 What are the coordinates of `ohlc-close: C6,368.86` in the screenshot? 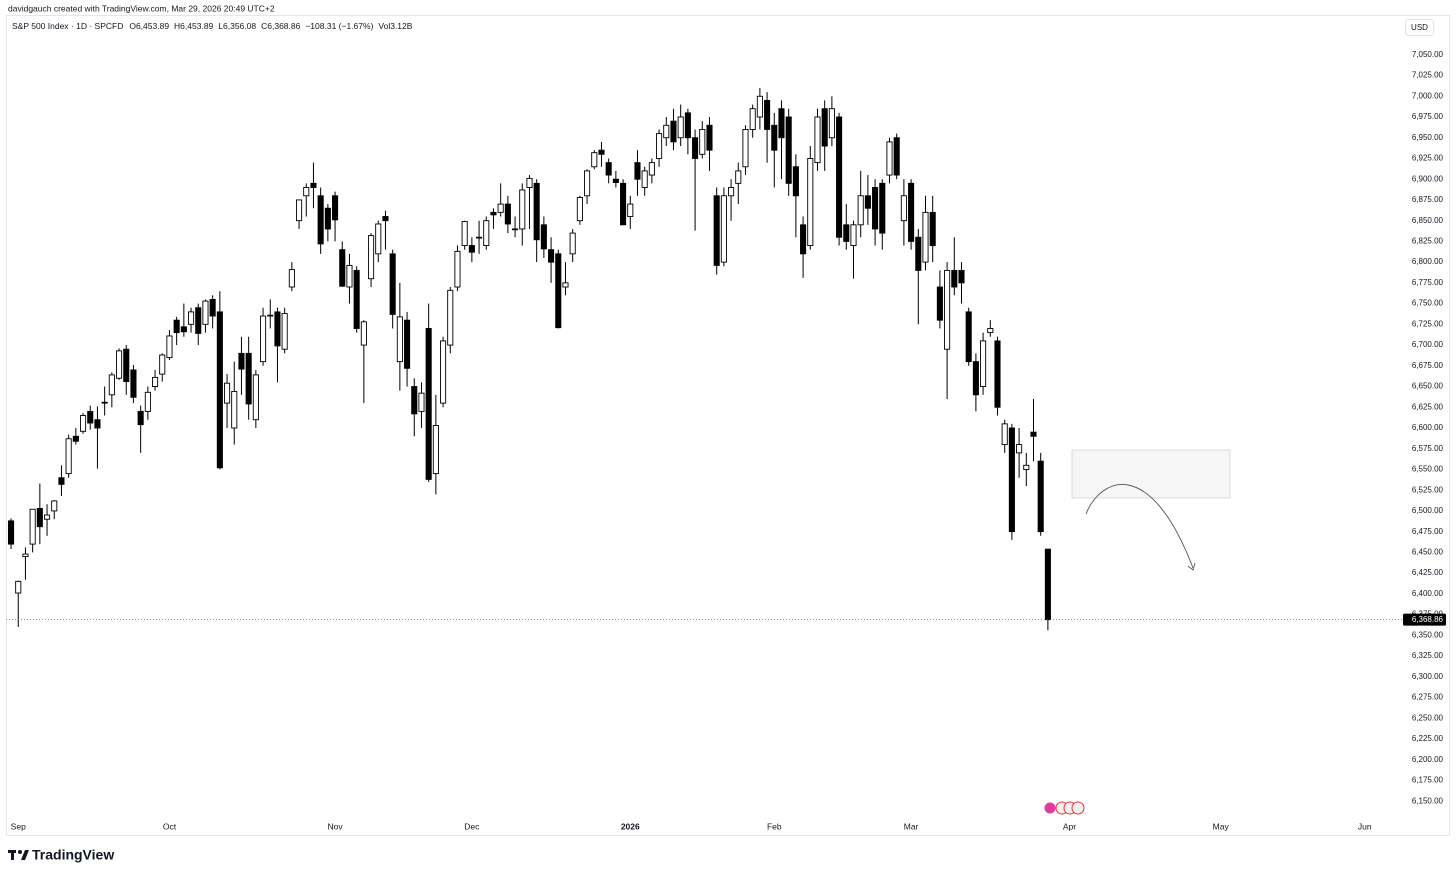 It's located at (280, 26).